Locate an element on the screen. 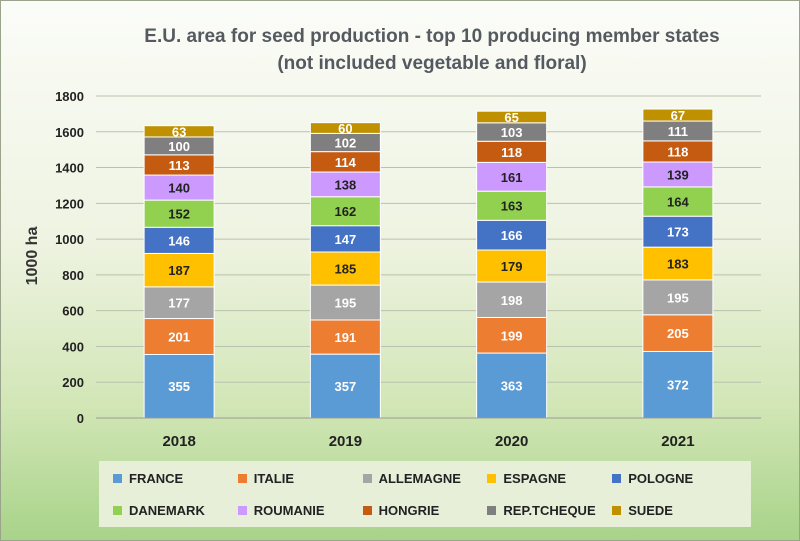 This screenshot has height=541, width=800. data-label: 355 is located at coordinates (179, 386).